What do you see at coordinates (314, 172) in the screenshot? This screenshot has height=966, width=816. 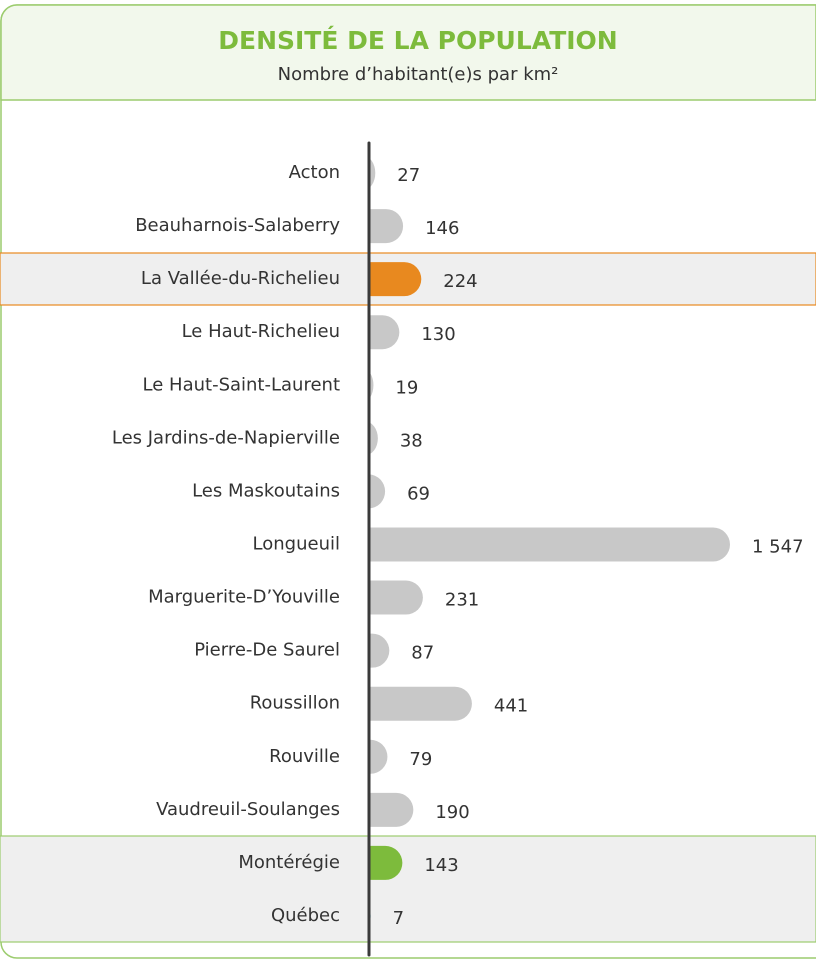 I see `category-label: Acton` at bounding box center [314, 172].